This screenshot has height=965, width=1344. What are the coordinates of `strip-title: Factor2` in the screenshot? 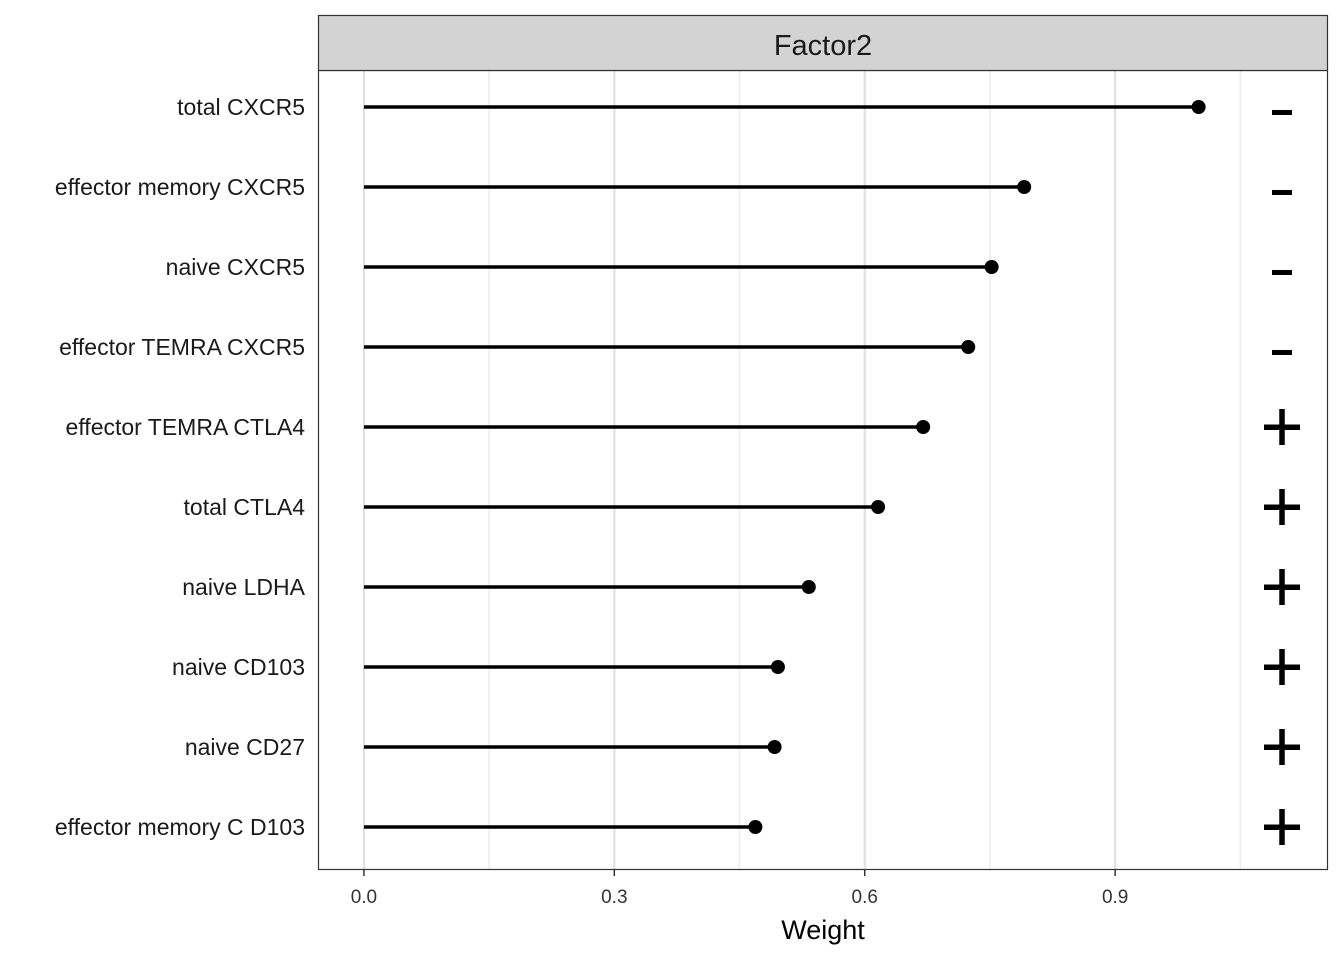 It's located at (823, 46).